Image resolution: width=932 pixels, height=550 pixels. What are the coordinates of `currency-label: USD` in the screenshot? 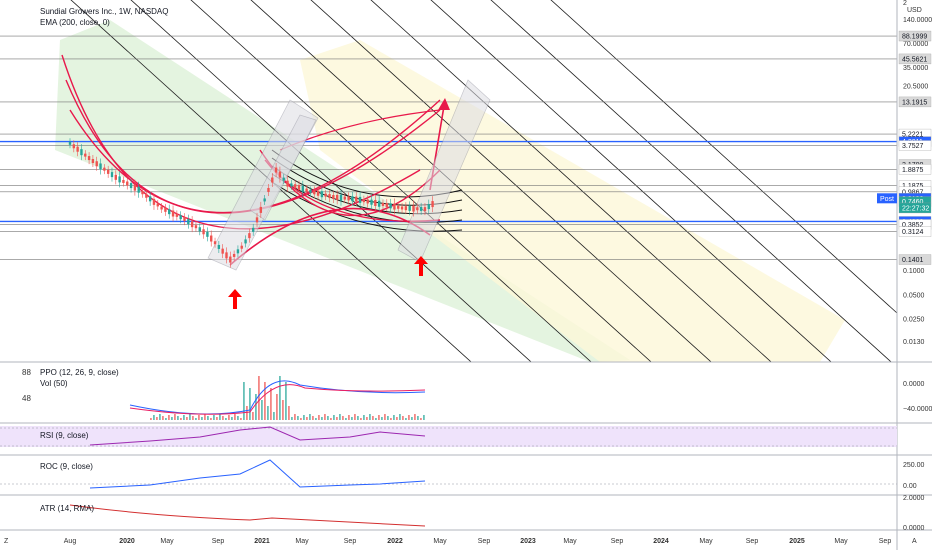 It's located at (914, 10).